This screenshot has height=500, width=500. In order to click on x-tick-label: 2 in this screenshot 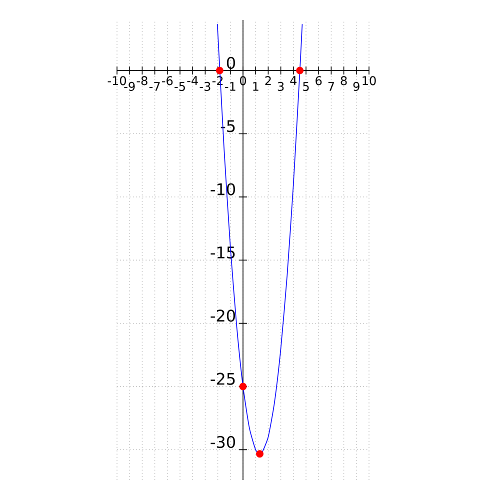, I will do `click(268, 81)`.